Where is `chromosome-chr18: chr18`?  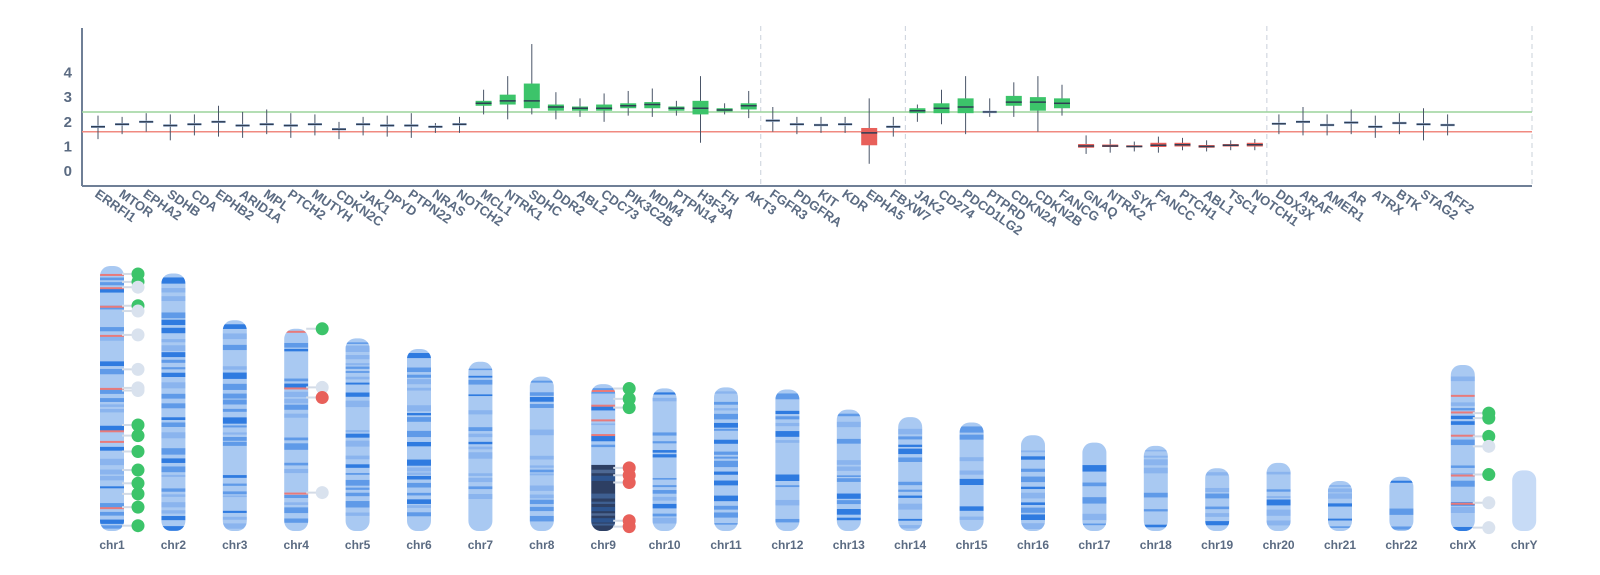 chromosome-chr18: chr18 is located at coordinates (1156, 498).